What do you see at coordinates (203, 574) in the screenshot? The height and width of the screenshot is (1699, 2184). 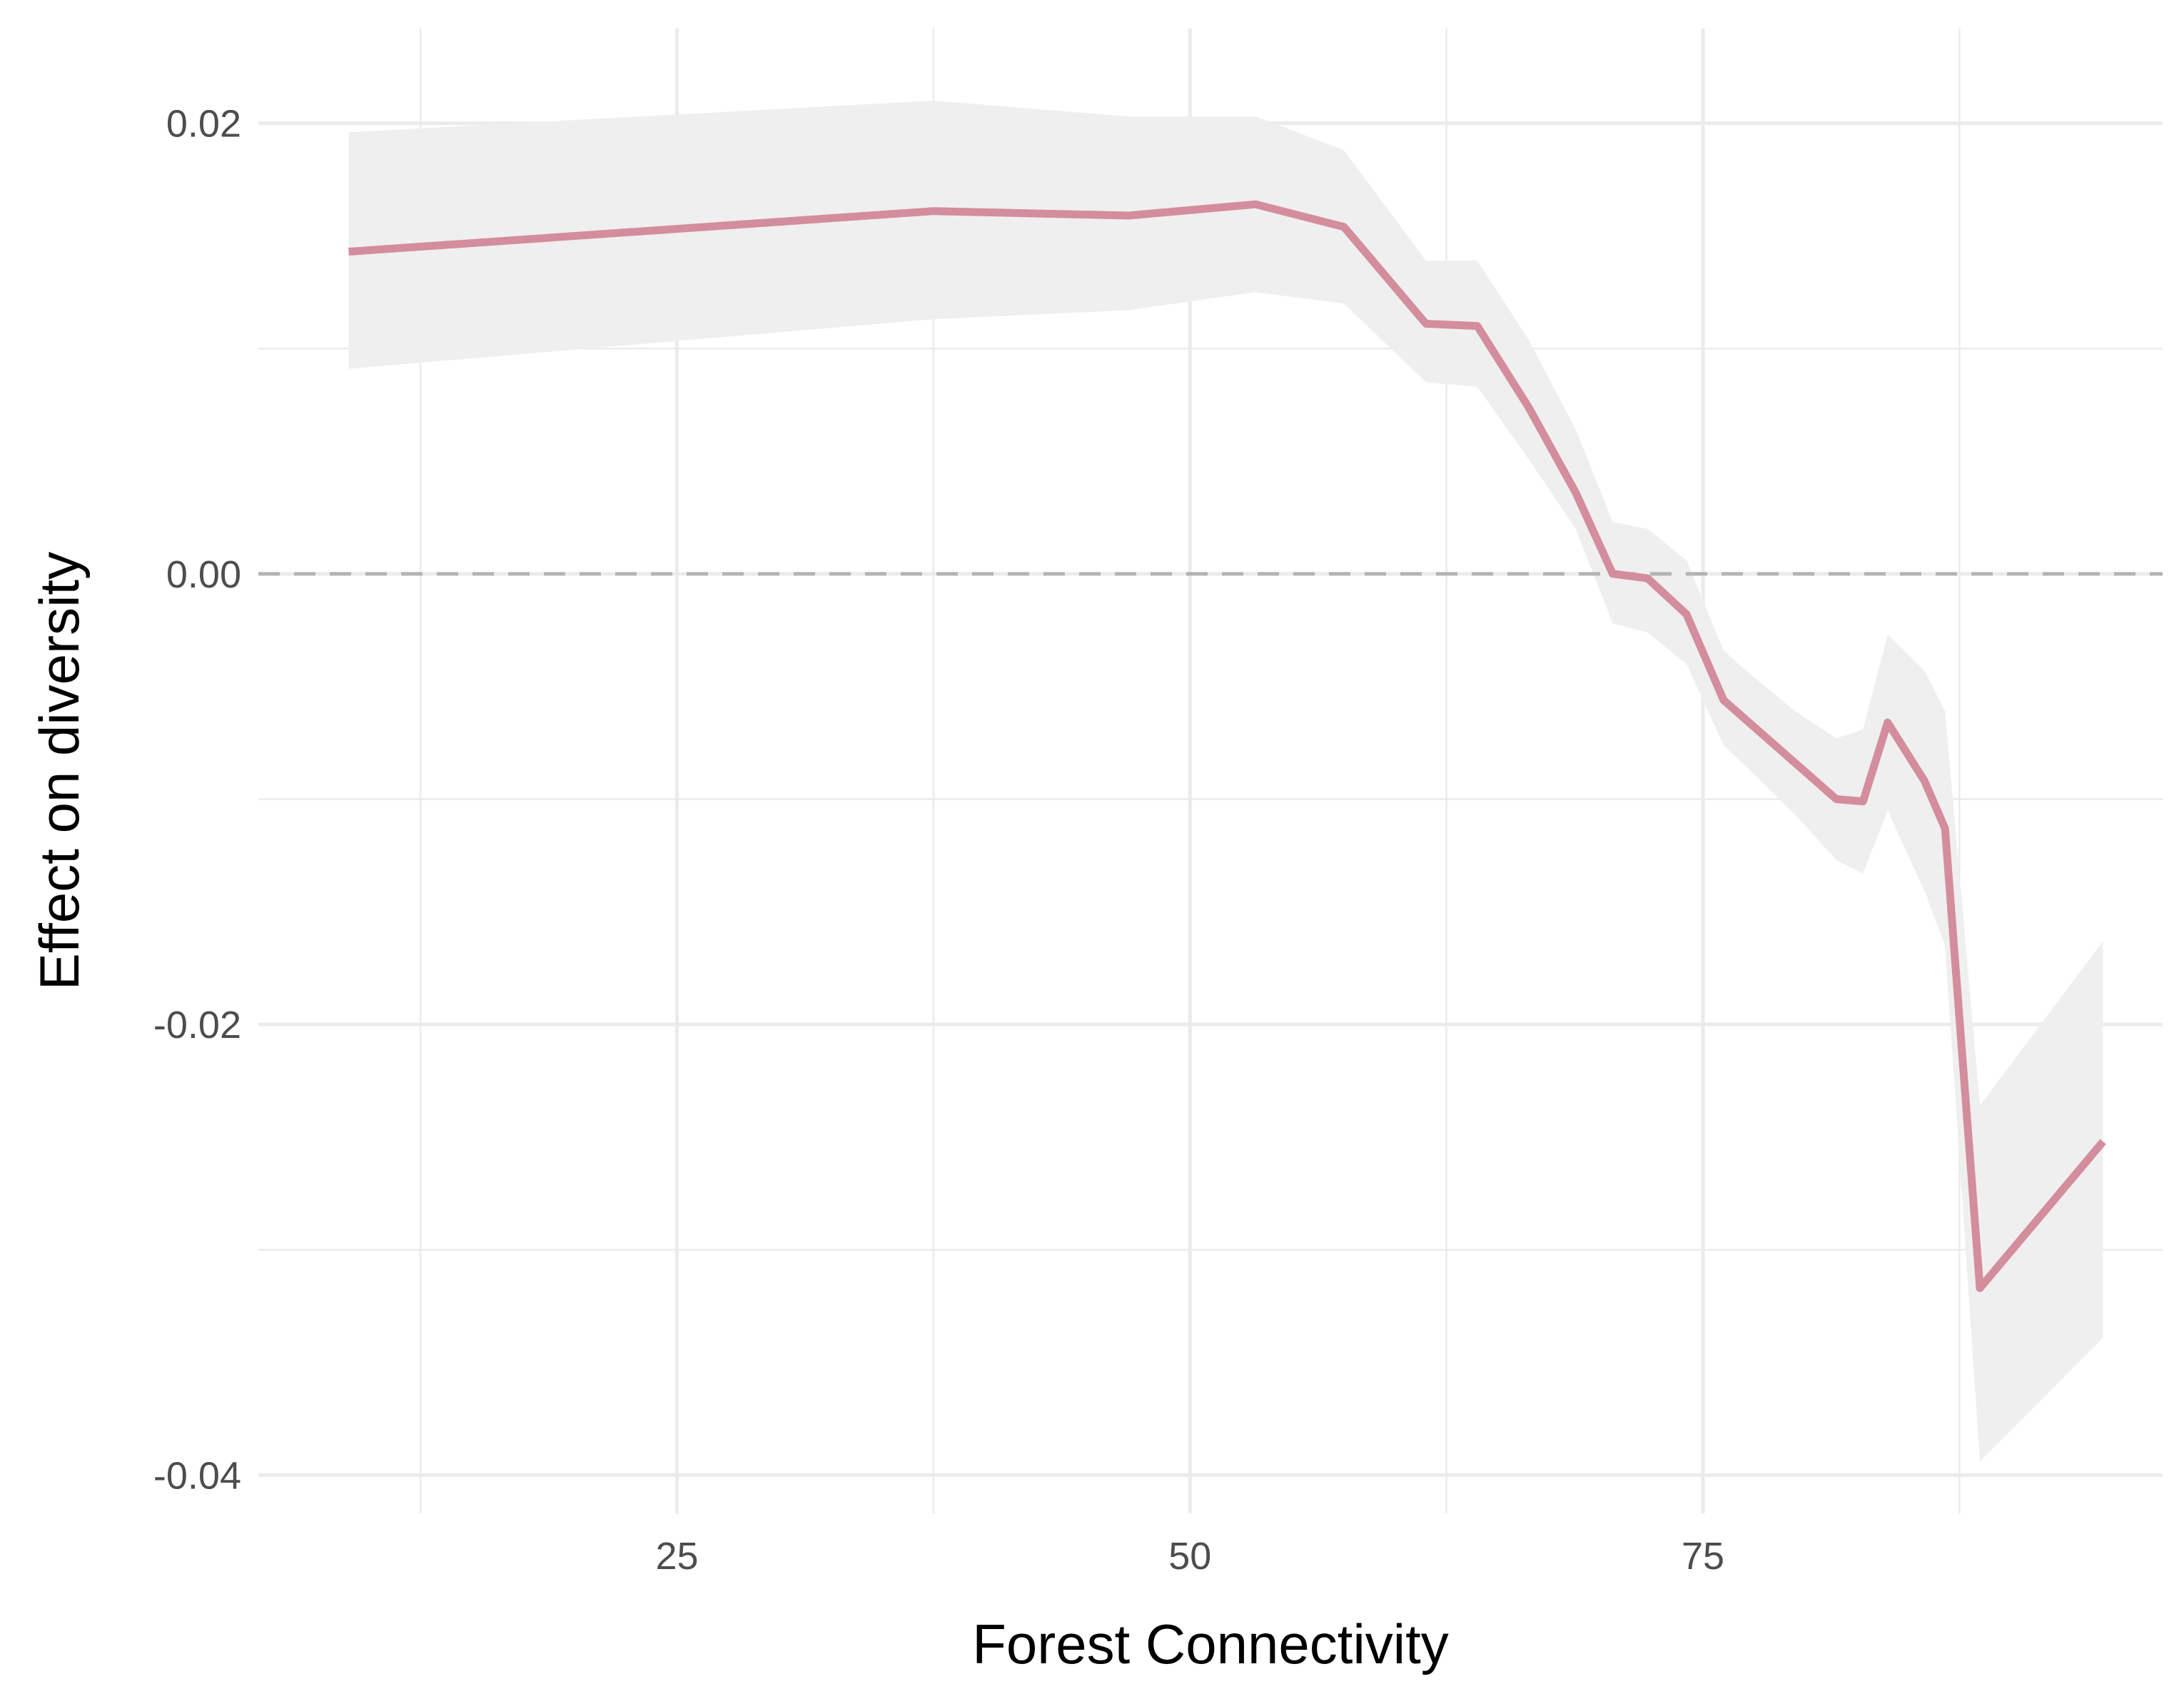 I see `y-tick-label: 0.00` at bounding box center [203, 574].